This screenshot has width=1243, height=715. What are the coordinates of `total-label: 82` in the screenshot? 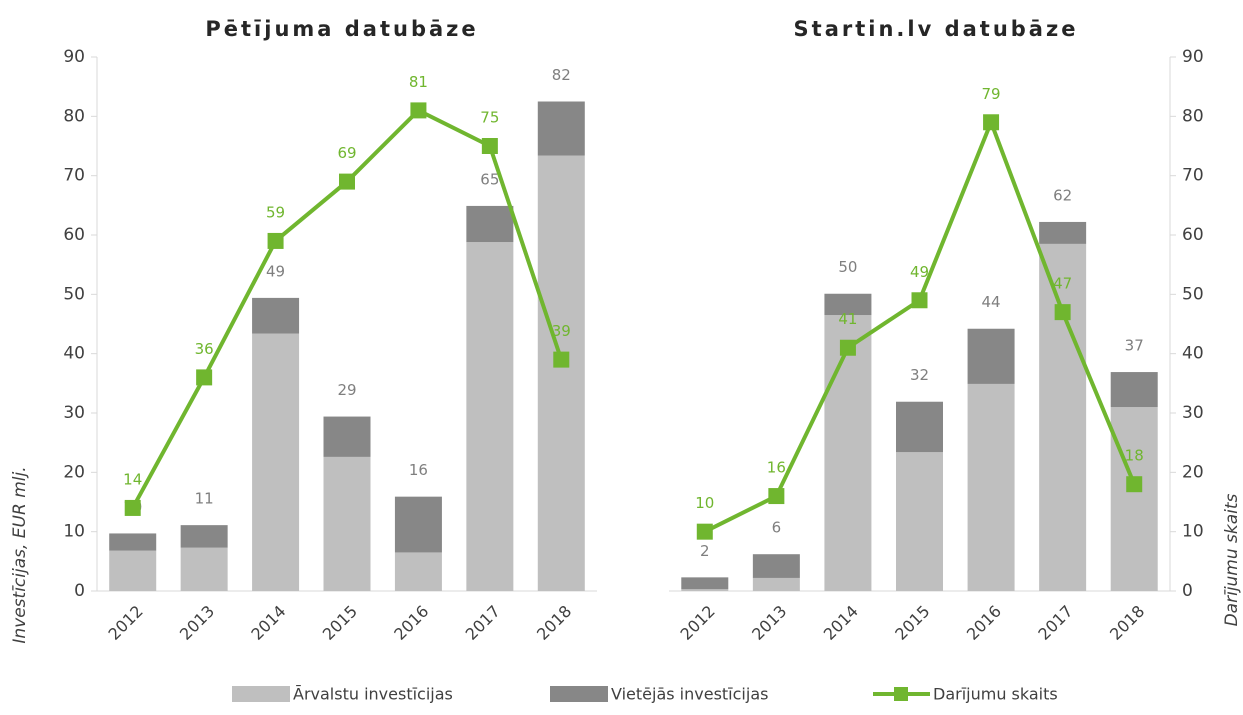 It's located at (561, 75).